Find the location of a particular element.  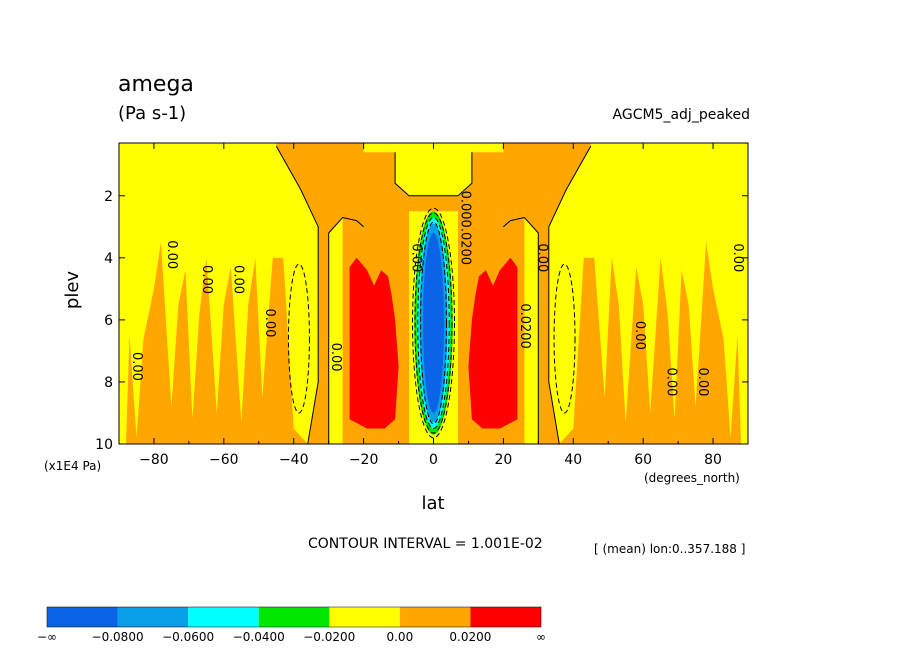

chart-title: amega is located at coordinates (156, 84).